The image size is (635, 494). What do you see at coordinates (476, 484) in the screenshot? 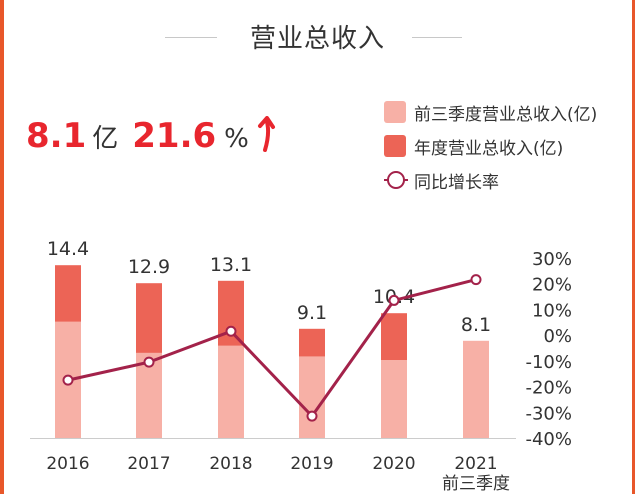
I see `x-tick-label-5-sub: 前三季度` at bounding box center [476, 484].